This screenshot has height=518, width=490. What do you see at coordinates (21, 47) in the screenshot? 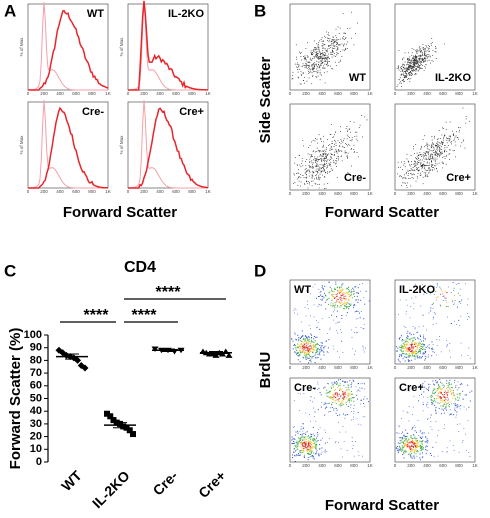
I see `y-axis-label: % of Max` at bounding box center [21, 47].